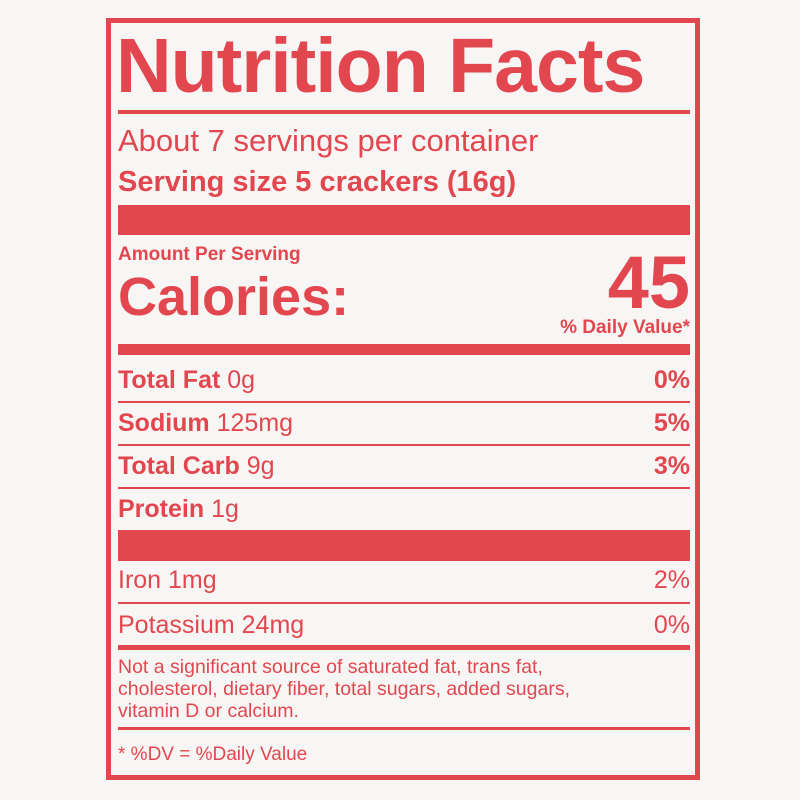 This screenshot has height=800, width=800. I want to click on nutrient-amount: 1g, so click(225, 509).